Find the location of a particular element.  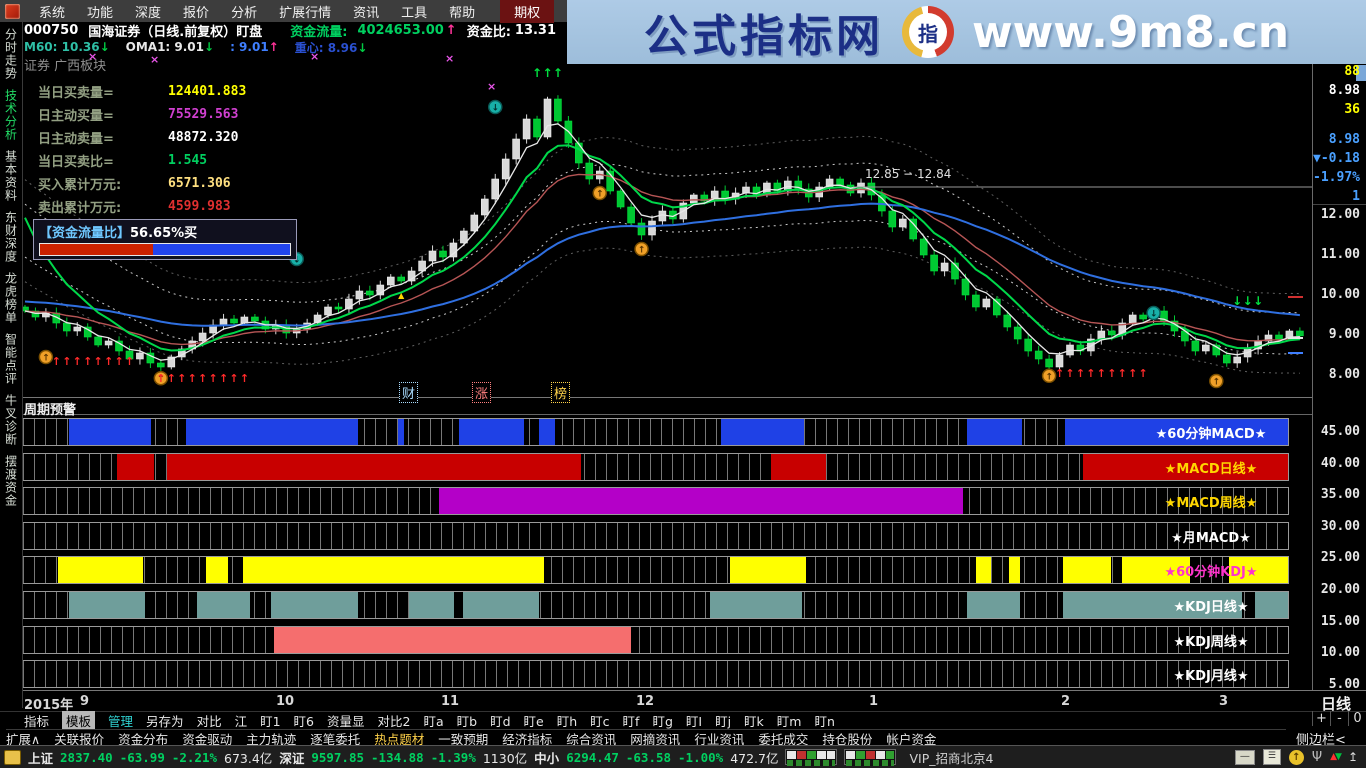

tab-盯b: 盯b is located at coordinates (467, 721).